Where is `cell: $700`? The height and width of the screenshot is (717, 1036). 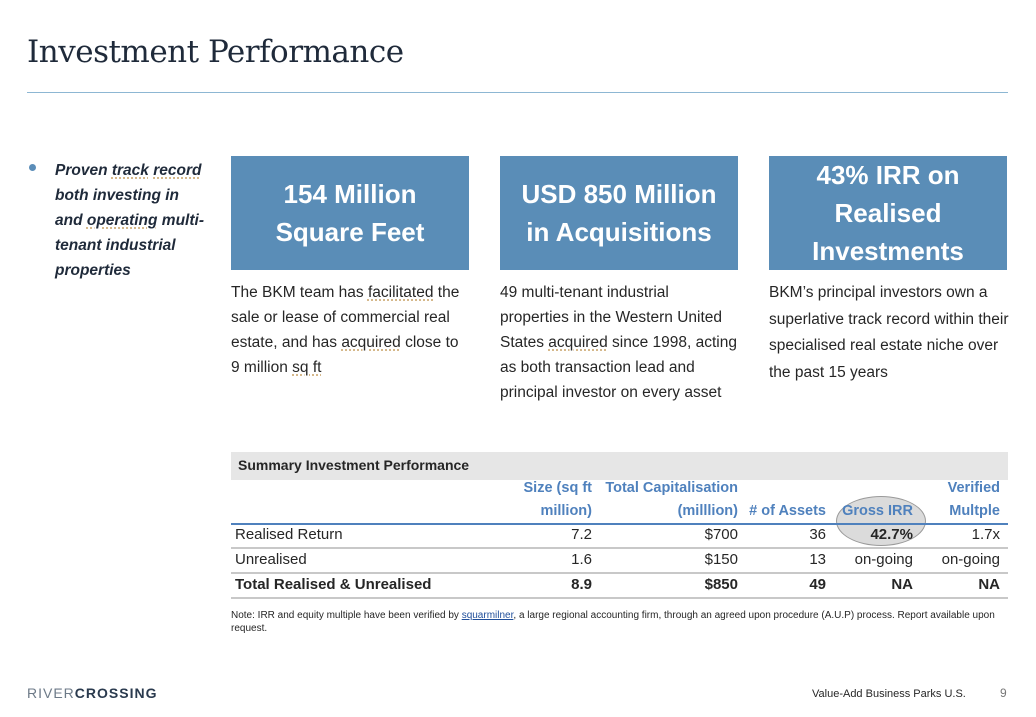 cell: $700 is located at coordinates (721, 534).